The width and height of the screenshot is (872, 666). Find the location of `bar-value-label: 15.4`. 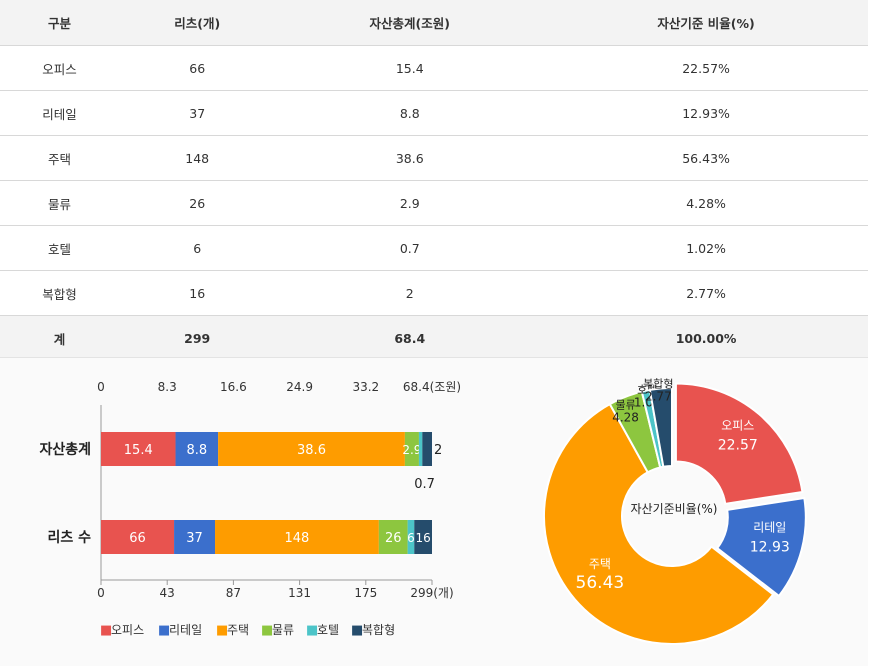

bar-value-label: 15.4 is located at coordinates (138, 450).